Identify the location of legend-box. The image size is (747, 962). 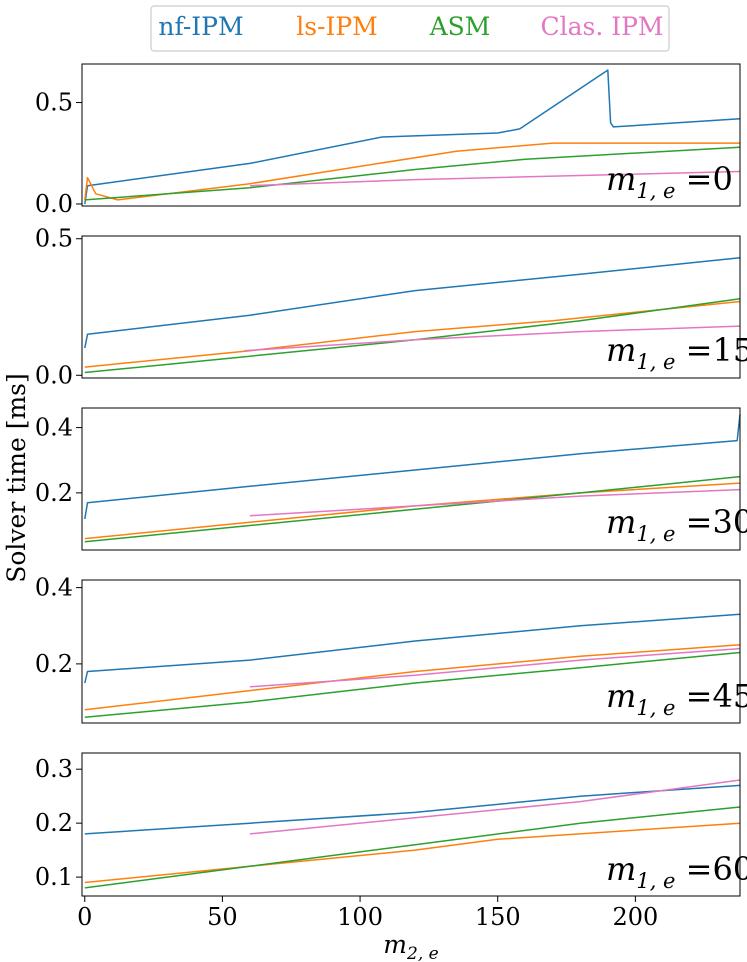
(410, 28).